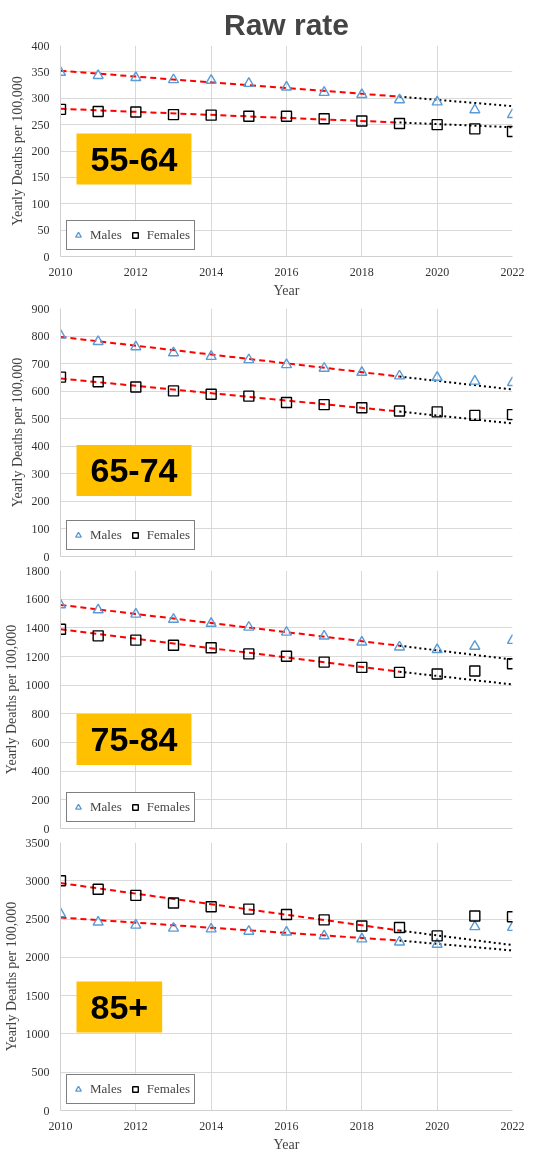 This screenshot has width=534, height=1163. What do you see at coordinates (134, 469) in the screenshot?
I see `annotation: 65-74` at bounding box center [134, 469].